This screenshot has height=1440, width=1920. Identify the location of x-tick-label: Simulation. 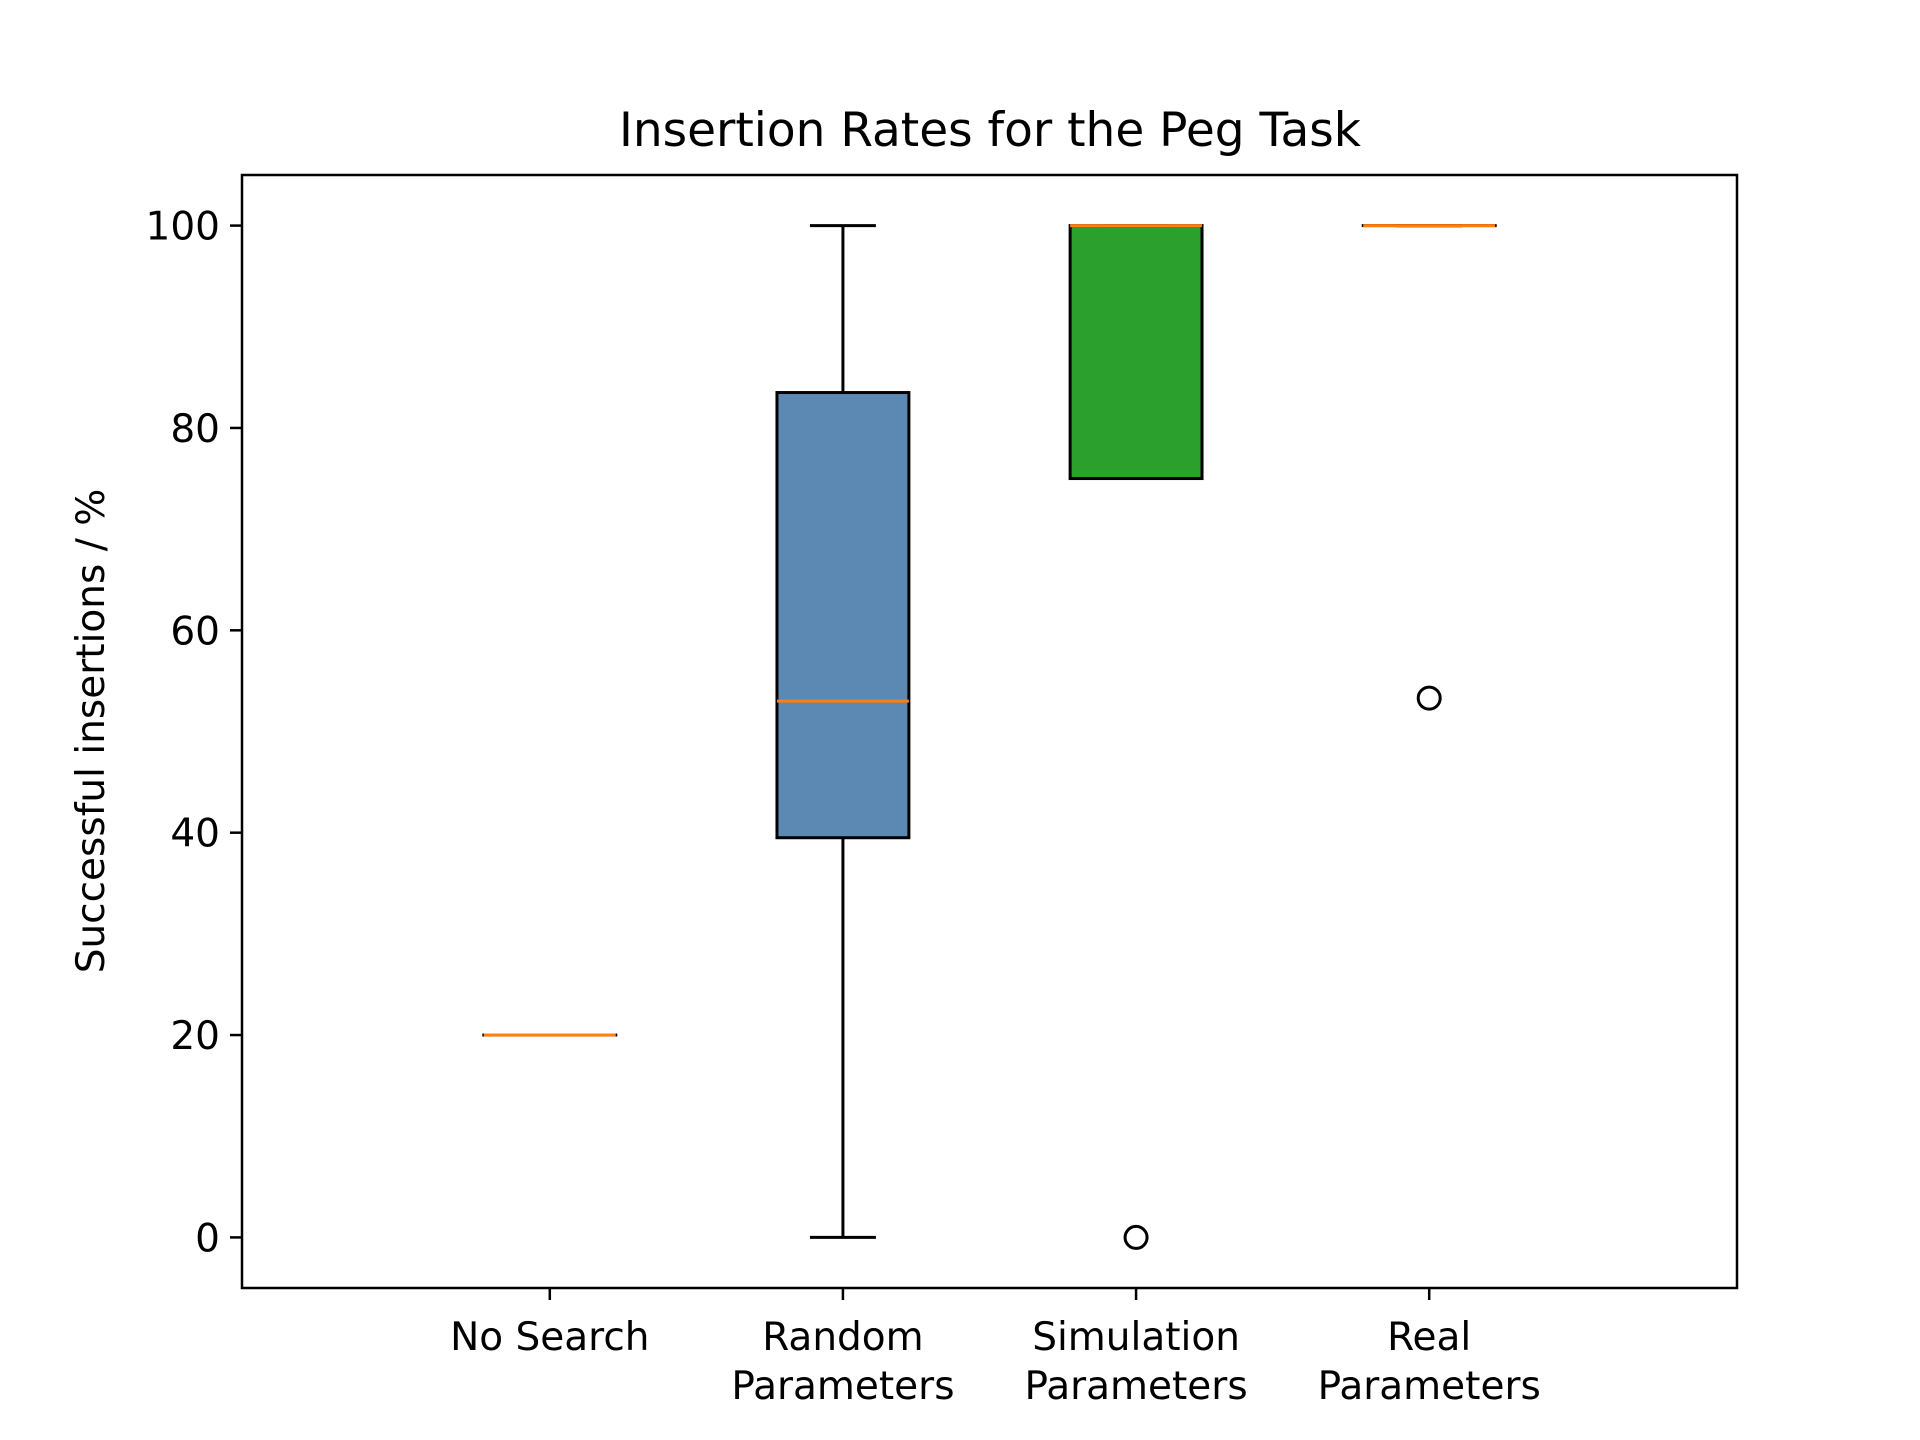
(1136, 1337).